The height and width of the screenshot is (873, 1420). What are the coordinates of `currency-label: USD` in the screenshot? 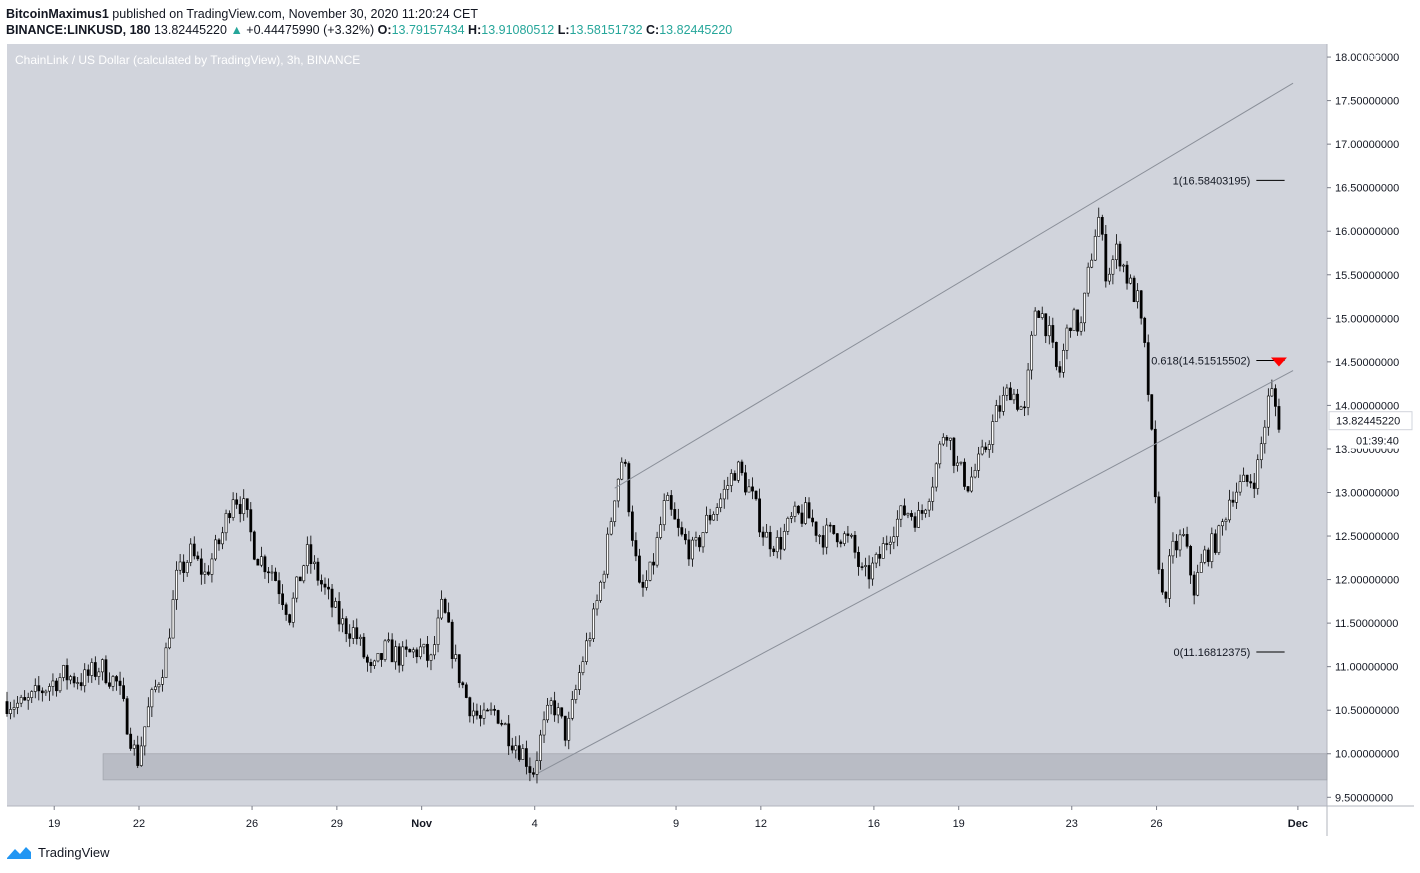 It's located at (1371, 59).